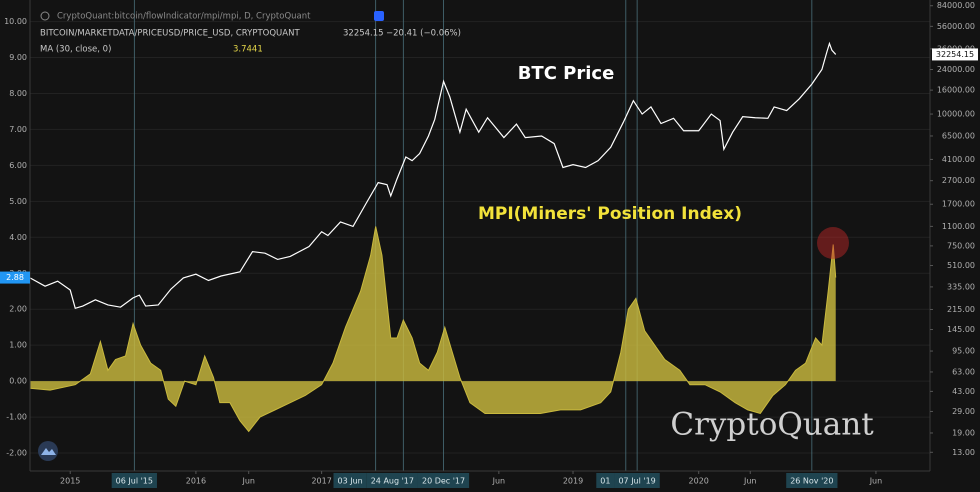 The width and height of the screenshot is (980, 492). Describe the element at coordinates (961, 329) in the screenshot. I see `y2-tick-label: 145.00` at that location.